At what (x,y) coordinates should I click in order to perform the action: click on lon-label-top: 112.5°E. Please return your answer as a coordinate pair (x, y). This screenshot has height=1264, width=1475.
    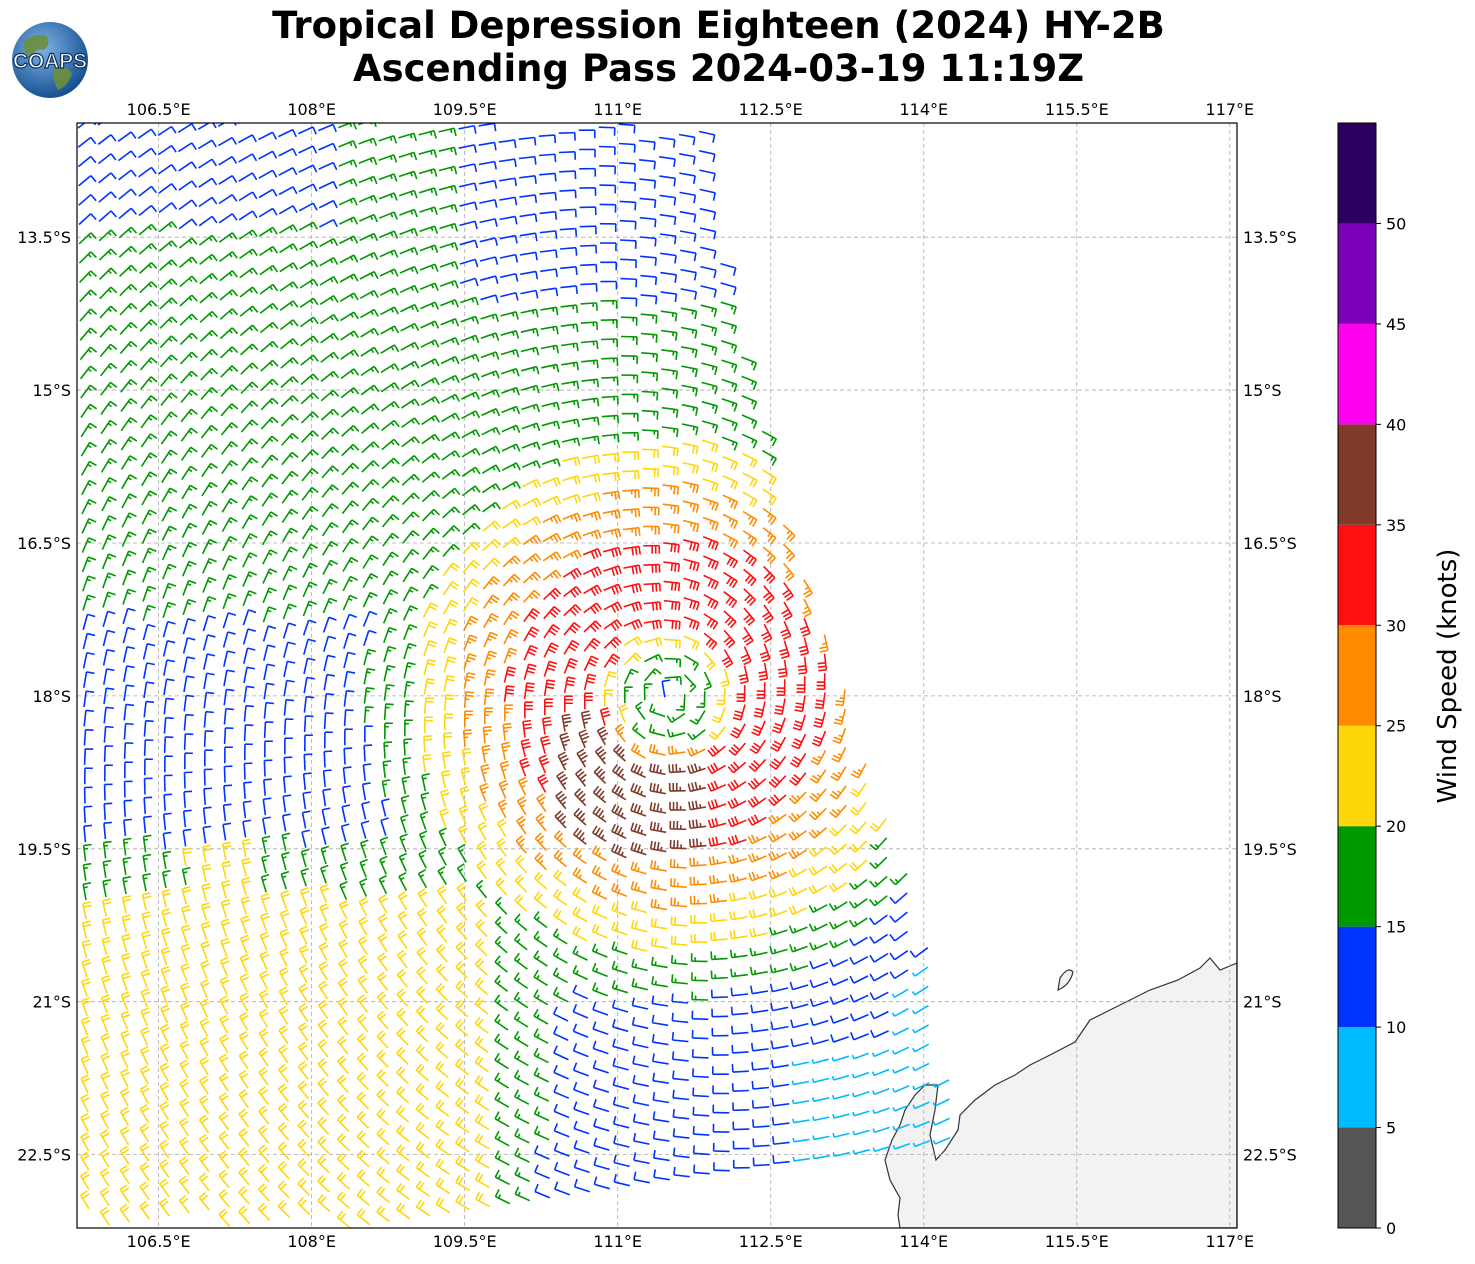
    Looking at the image, I should click on (771, 109).